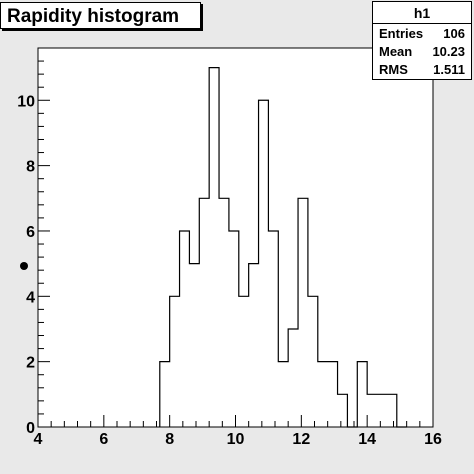 The width and height of the screenshot is (474, 474). I want to click on stats-row-mean: Mean 10.23, so click(422, 52).